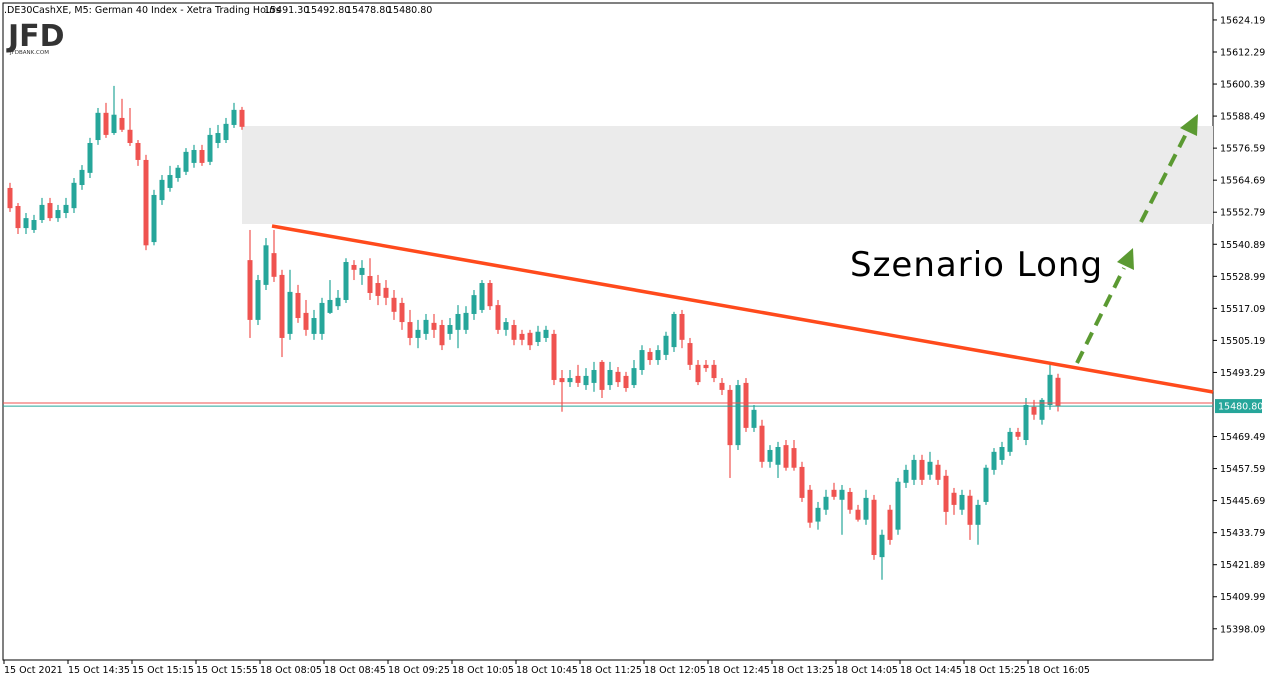 The width and height of the screenshot is (1272, 681). What do you see at coordinates (675, 670) in the screenshot?
I see `x-tick-label: 18 Oct 12:05` at bounding box center [675, 670].